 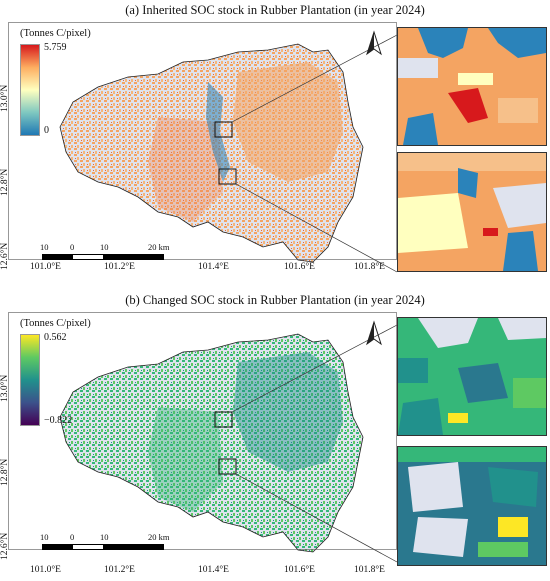 What do you see at coordinates (104, 537) in the screenshot?
I see `scale-label-b-2: 10` at bounding box center [104, 537].